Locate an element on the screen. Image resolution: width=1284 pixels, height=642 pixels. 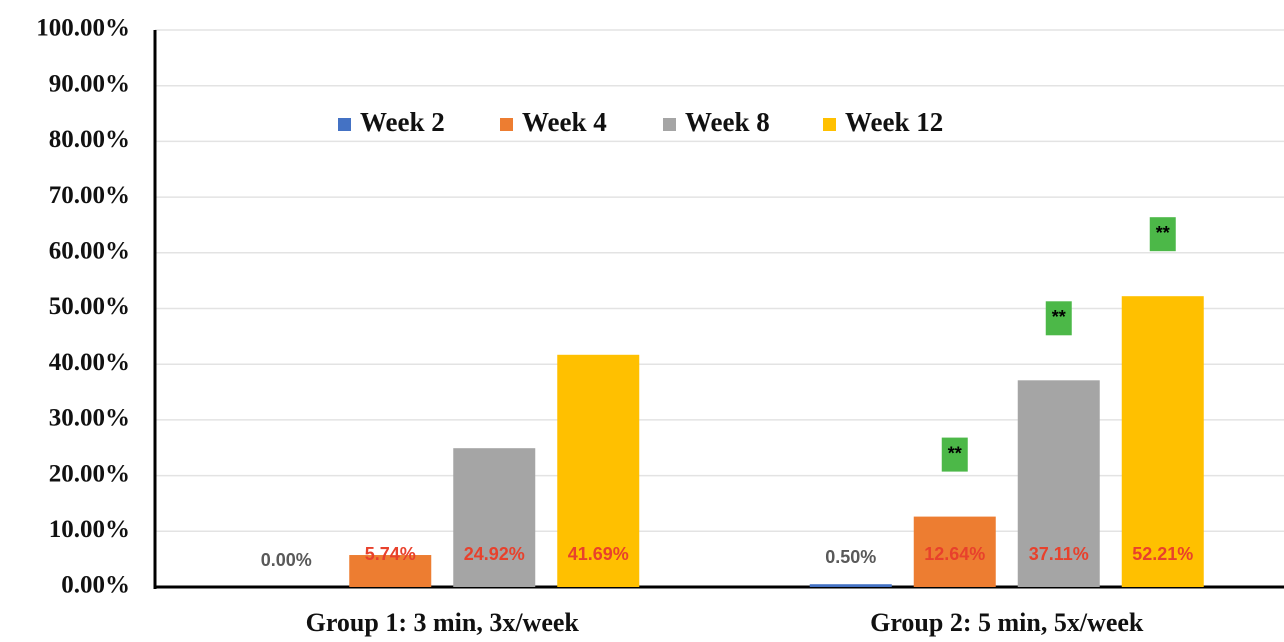
y-tick-label: 100.00% is located at coordinates (83, 28).